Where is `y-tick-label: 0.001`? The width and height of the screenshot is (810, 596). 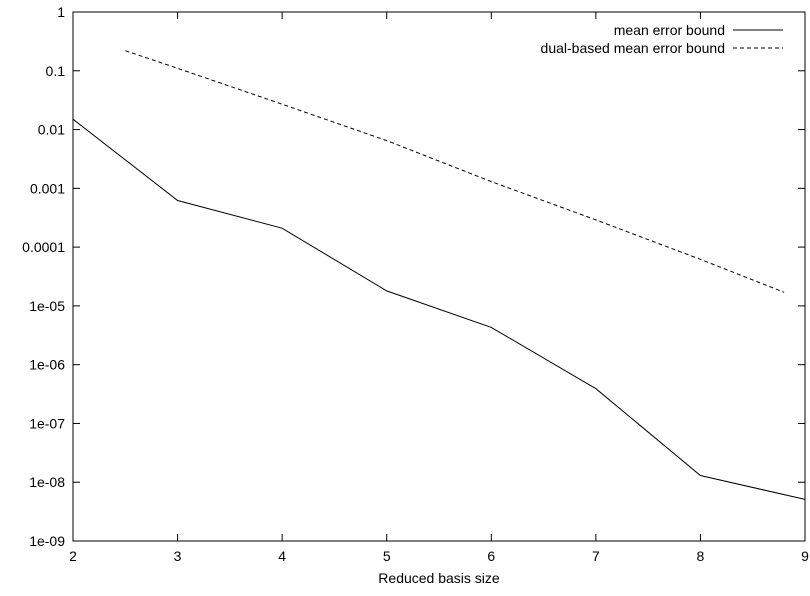 y-tick-label: 0.001 is located at coordinates (47, 188).